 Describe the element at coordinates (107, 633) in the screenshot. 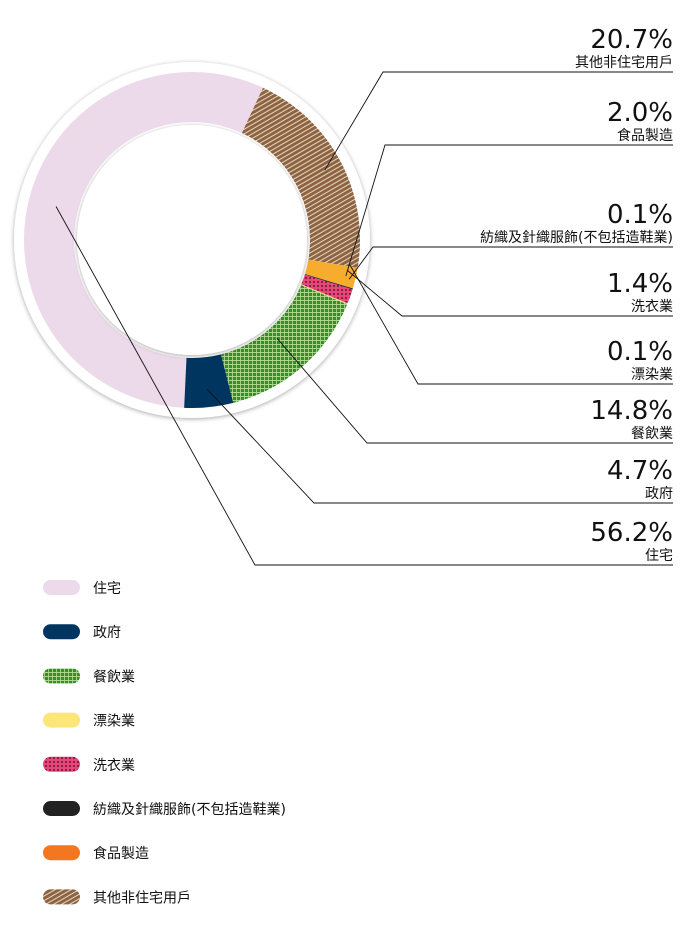

I see `legend-label: 政府` at that location.